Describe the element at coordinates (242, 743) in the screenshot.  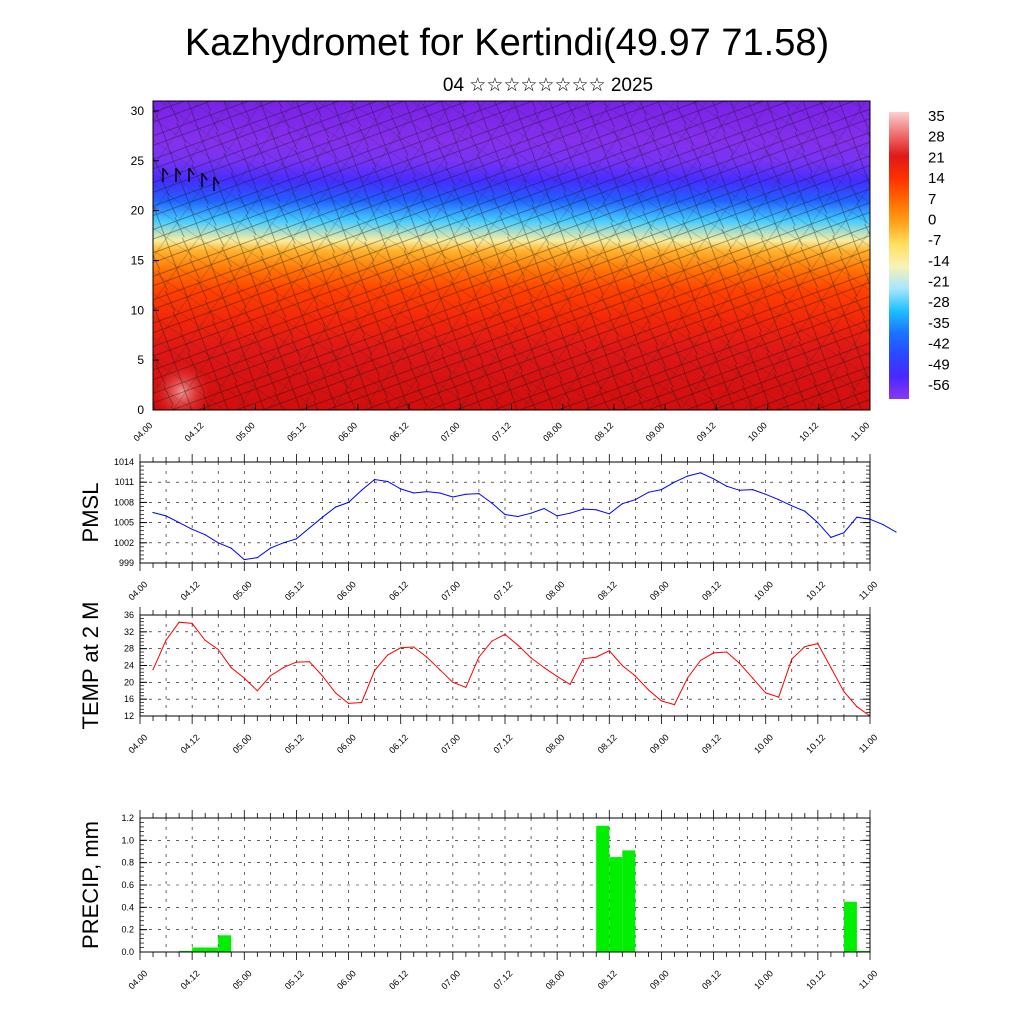
I see `xtick-label: 05.00` at that location.